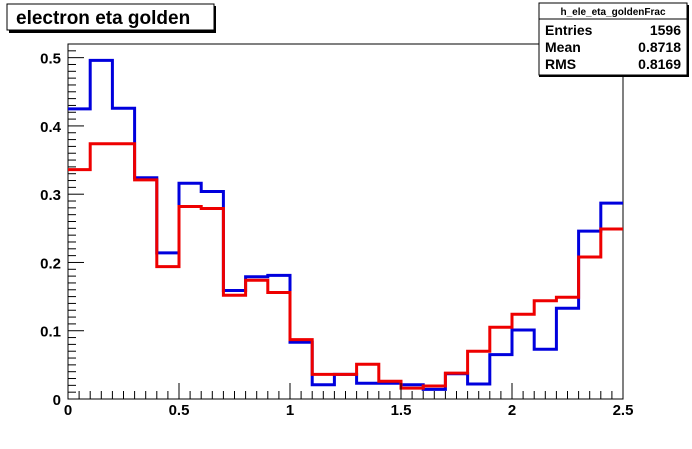  I want to click on title-box: electron eta golden, so click(111, 18).